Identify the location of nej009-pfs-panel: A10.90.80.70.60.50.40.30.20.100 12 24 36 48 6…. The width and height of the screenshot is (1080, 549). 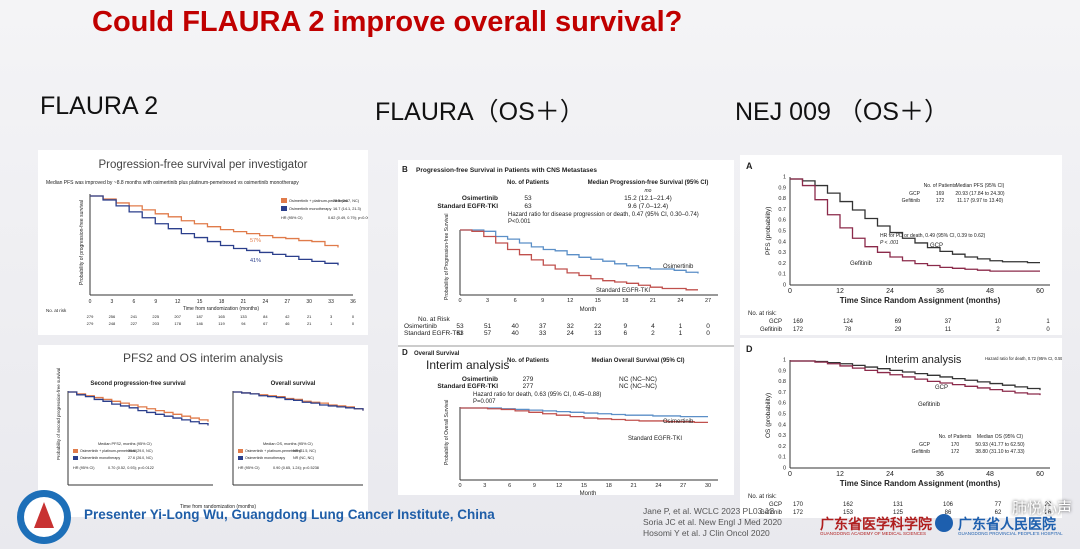
(901, 245).